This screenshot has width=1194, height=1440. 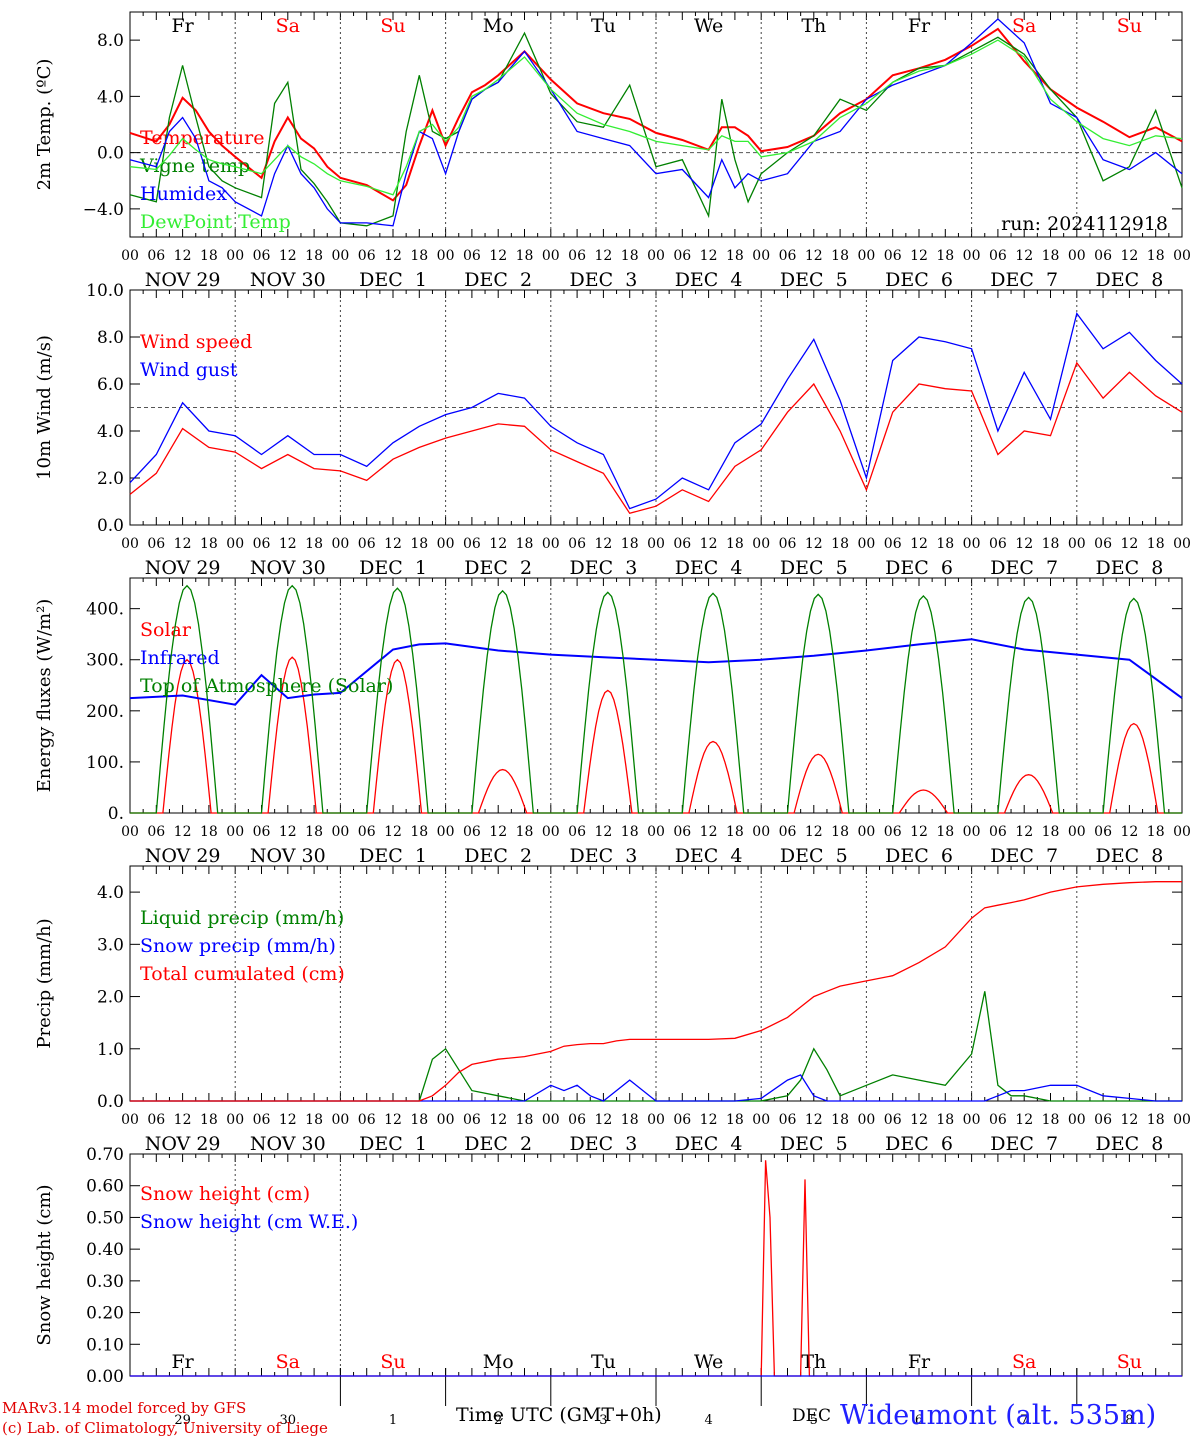 What do you see at coordinates (105, 1345) in the screenshot?
I see `y-tick-label: 0.10` at bounding box center [105, 1345].